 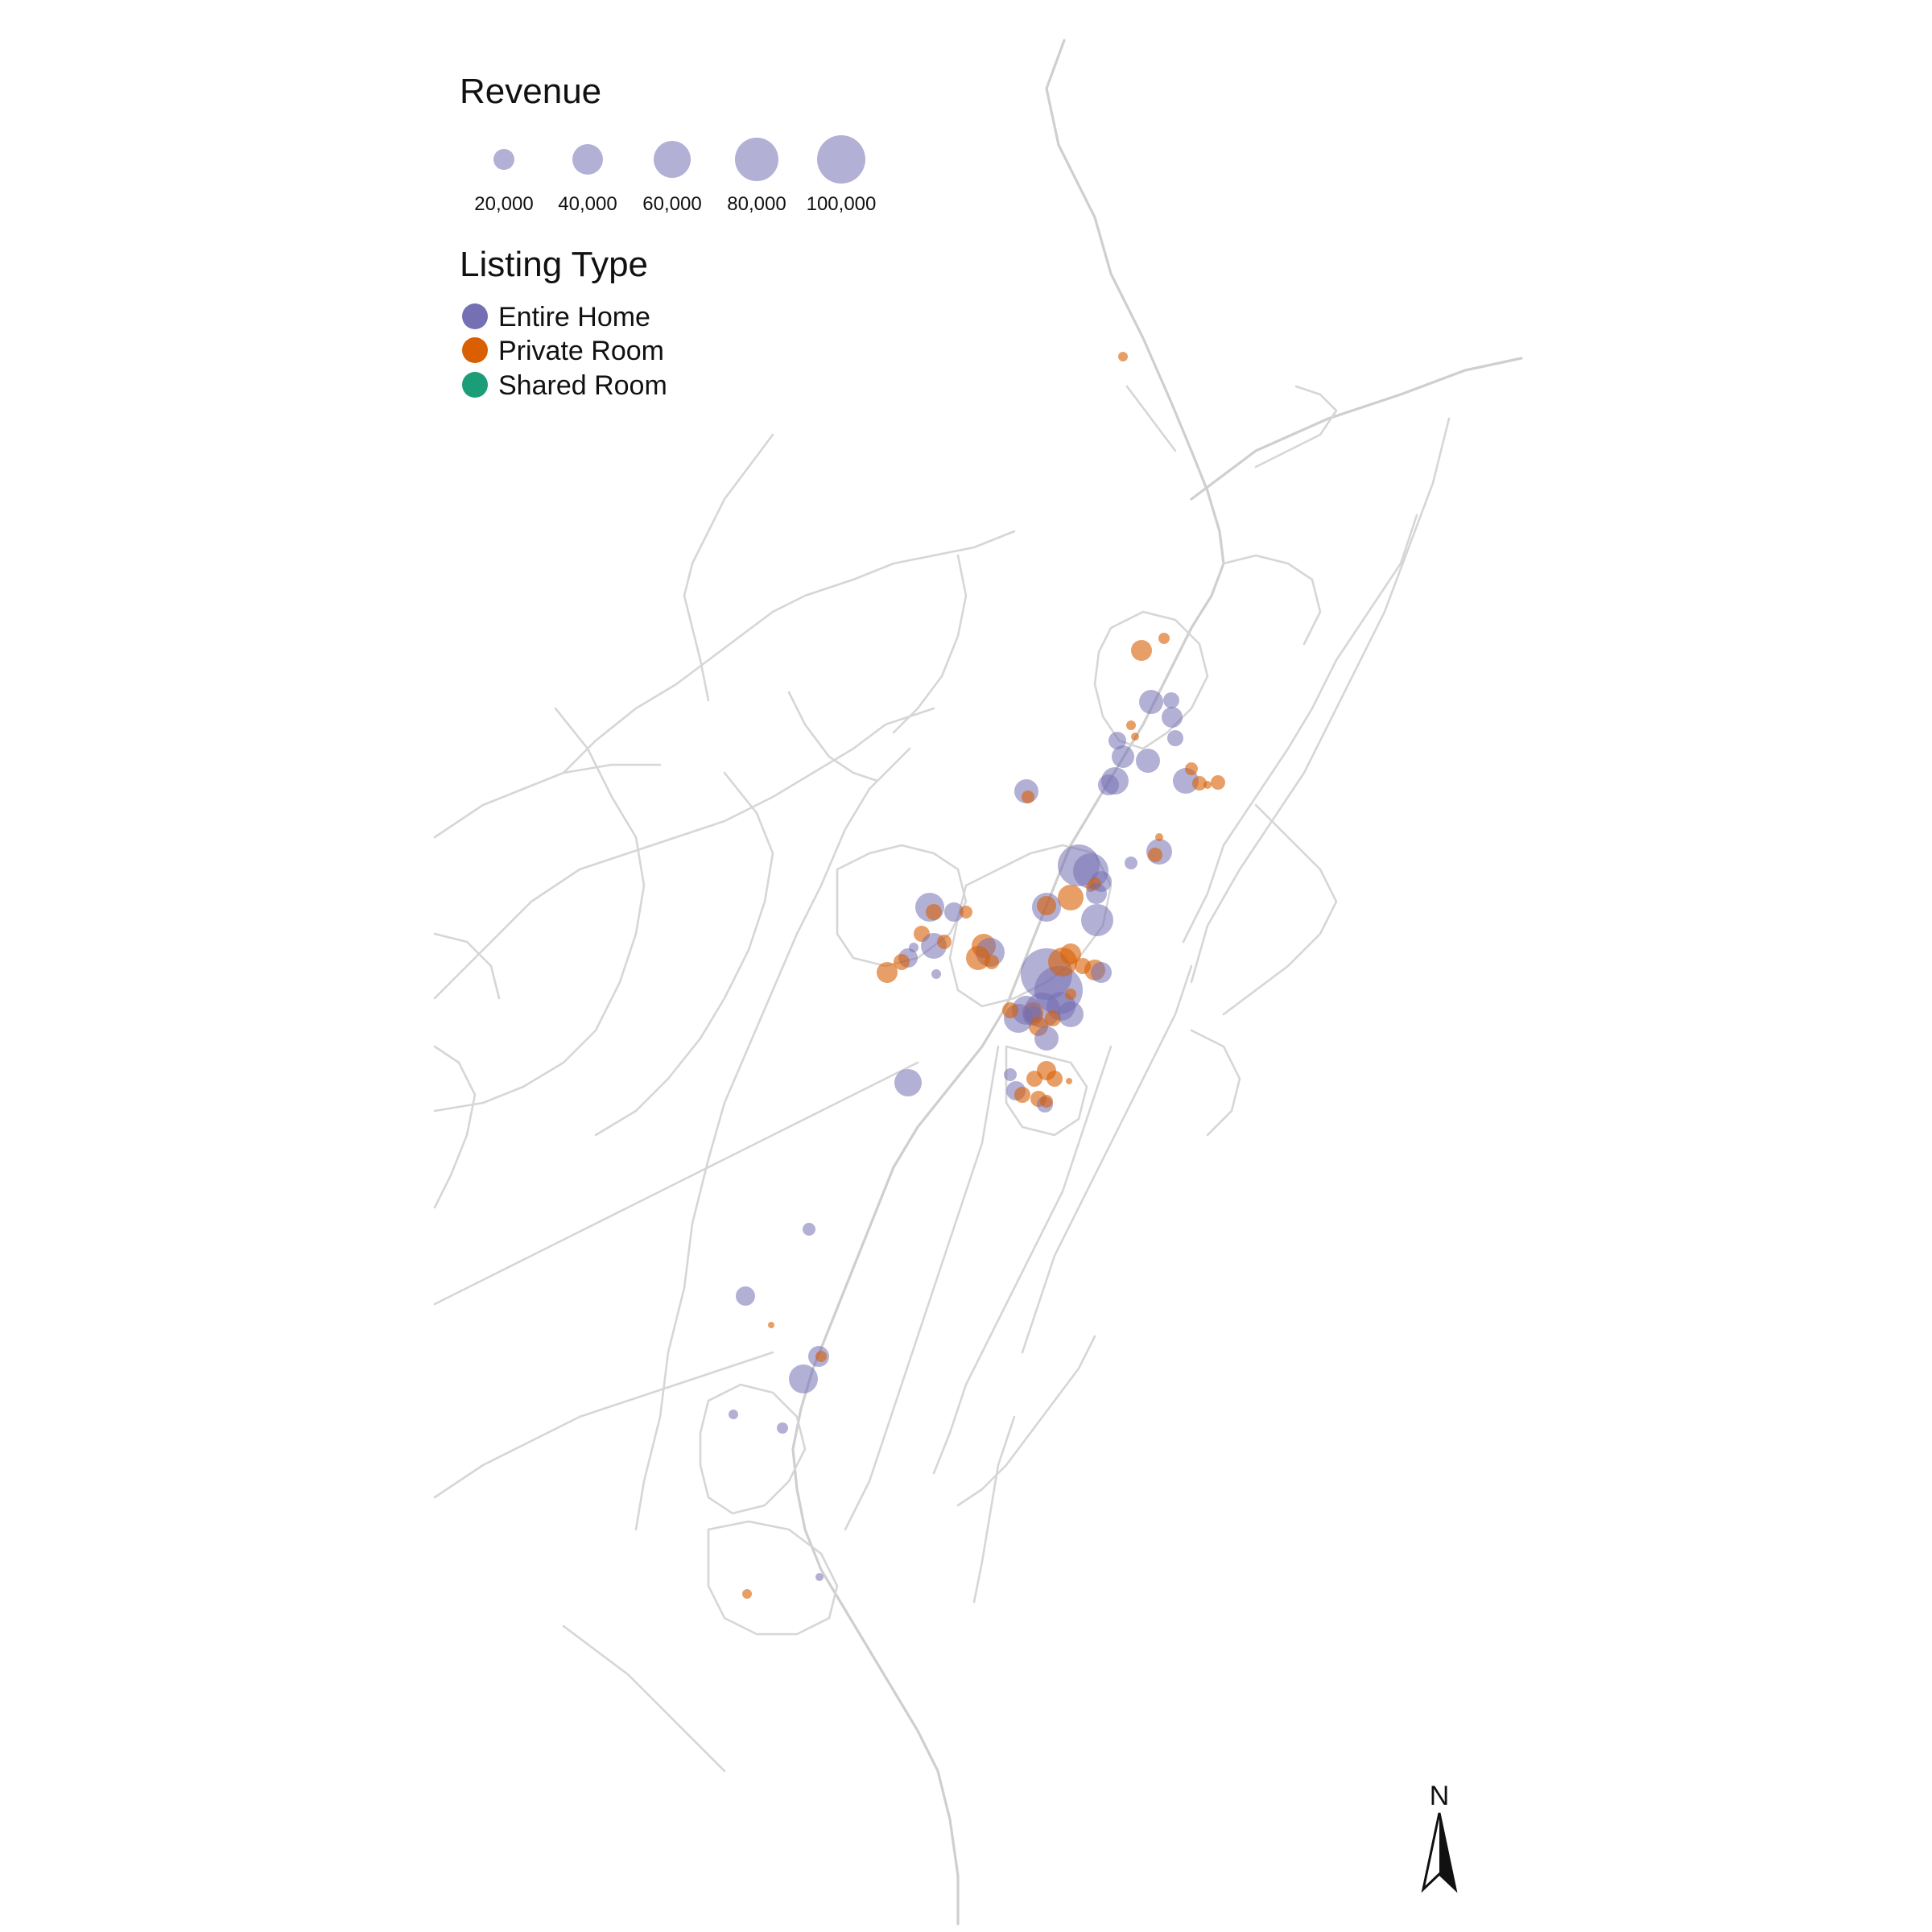 I want to click on west-edge-road, so click(x=455, y=1127).